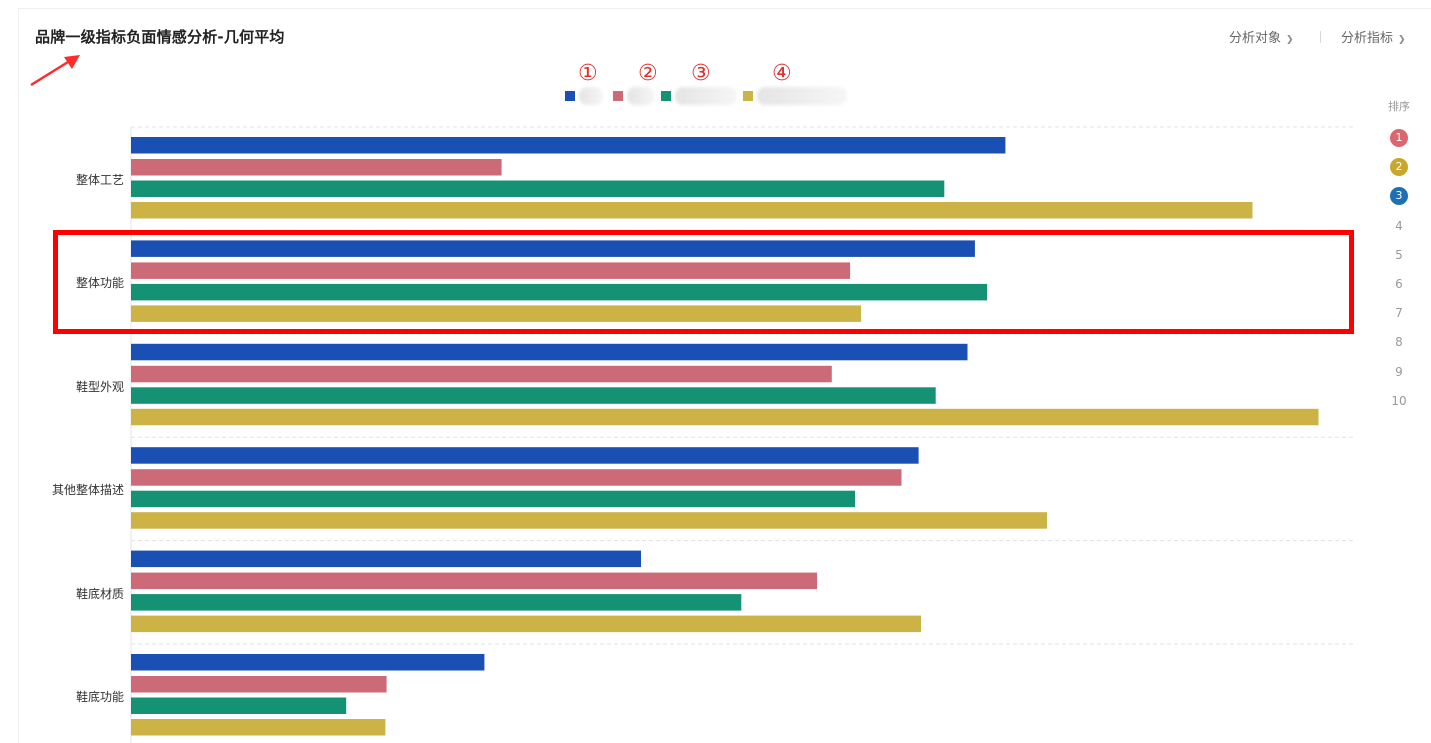  Describe the element at coordinates (1399, 138) in the screenshot. I see `rank-item: 1` at that location.